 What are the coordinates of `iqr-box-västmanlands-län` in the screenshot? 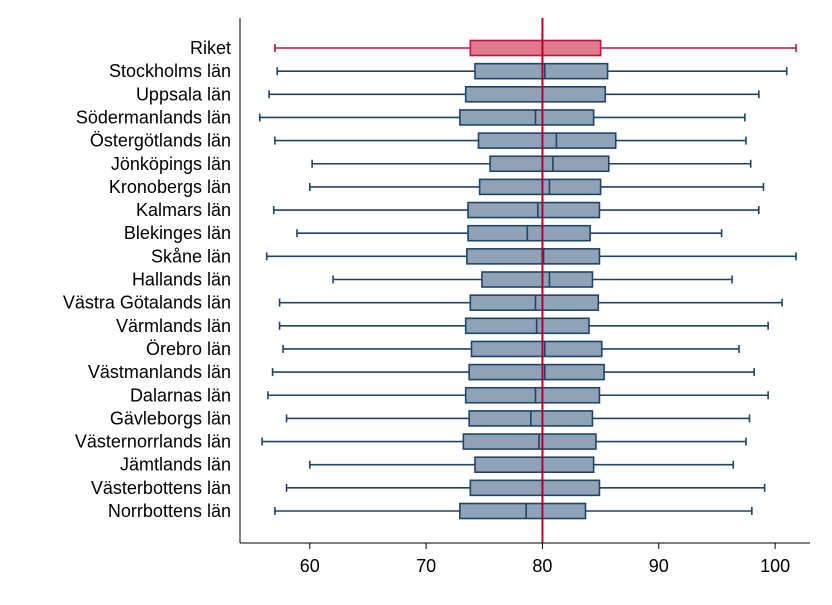 It's located at (536, 372).